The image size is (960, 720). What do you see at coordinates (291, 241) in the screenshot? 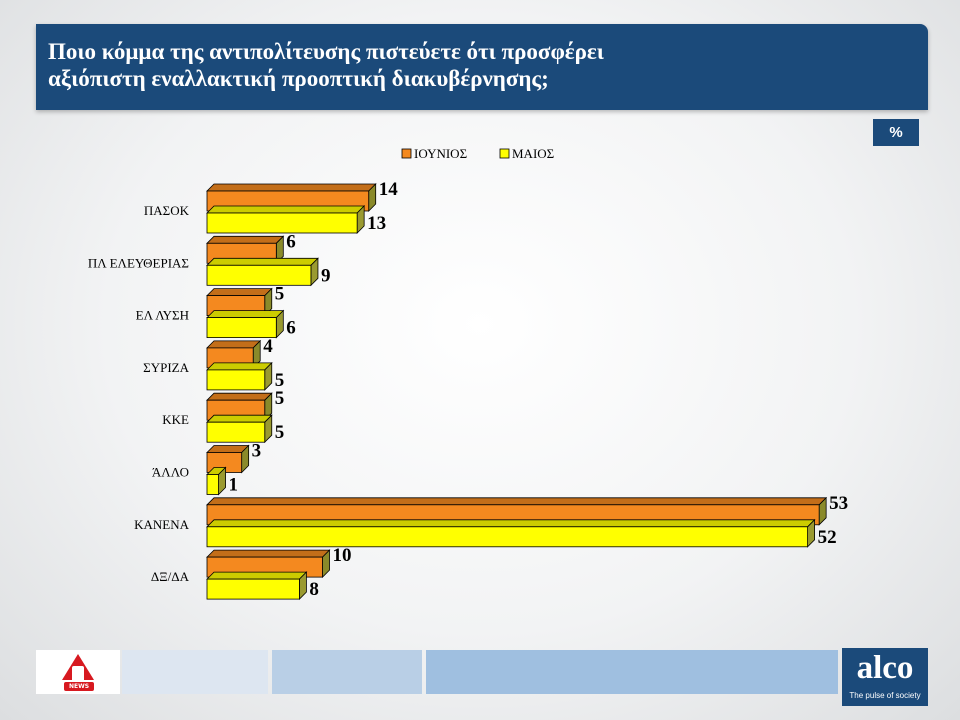
I see `value-label-0-1: 6` at bounding box center [291, 241].